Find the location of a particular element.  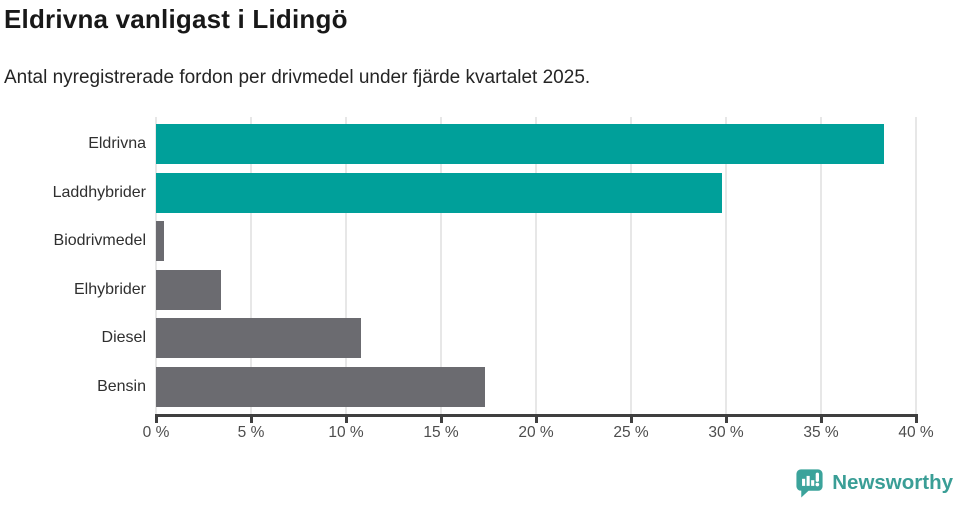

x-tick-label: 10 % is located at coordinates (346, 432).